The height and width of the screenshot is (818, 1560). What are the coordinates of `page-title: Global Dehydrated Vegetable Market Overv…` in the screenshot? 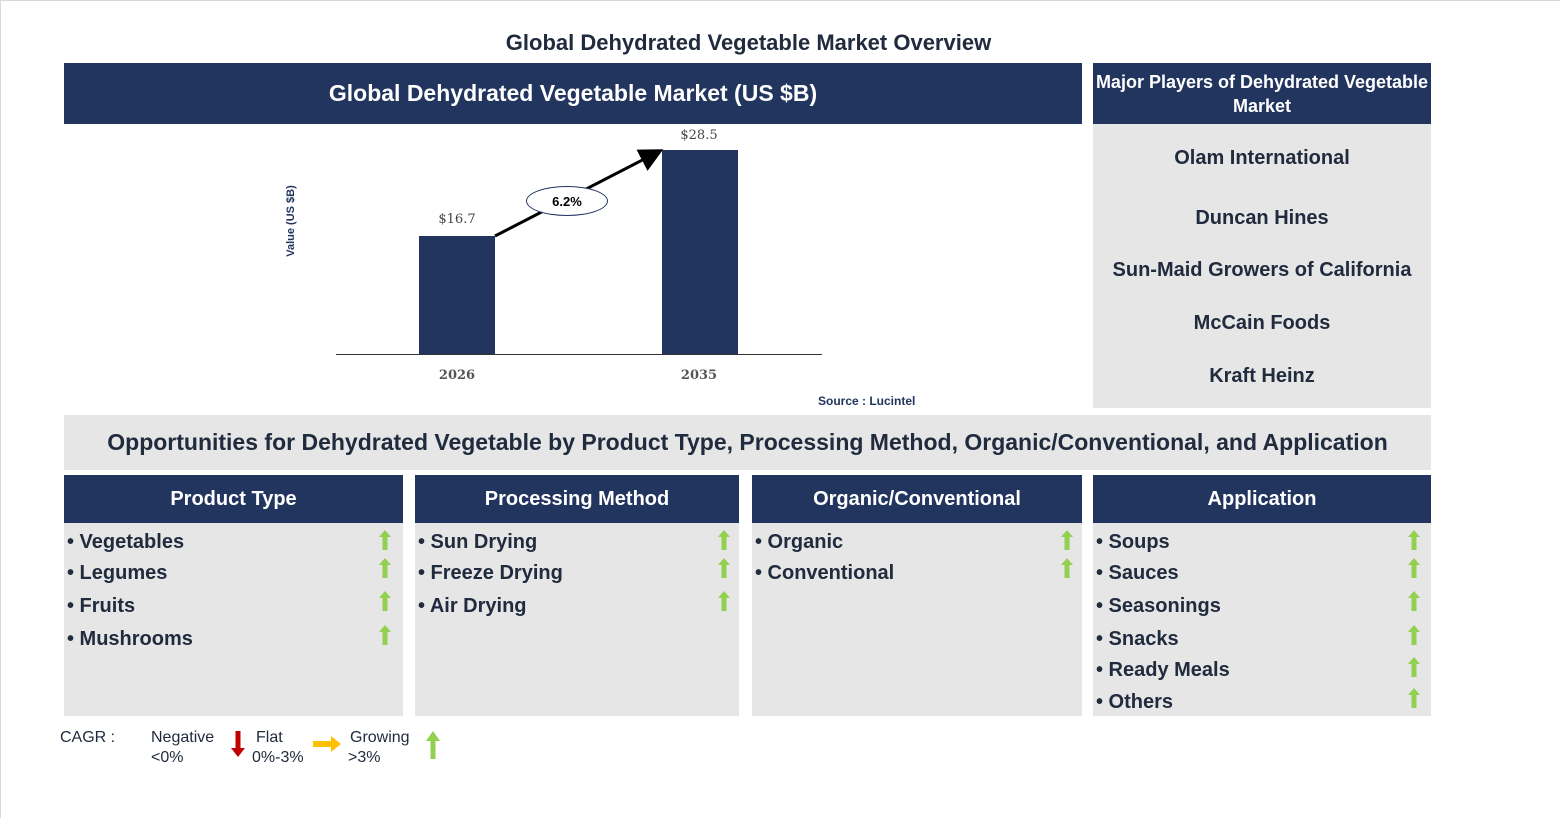 It's located at (748, 42).